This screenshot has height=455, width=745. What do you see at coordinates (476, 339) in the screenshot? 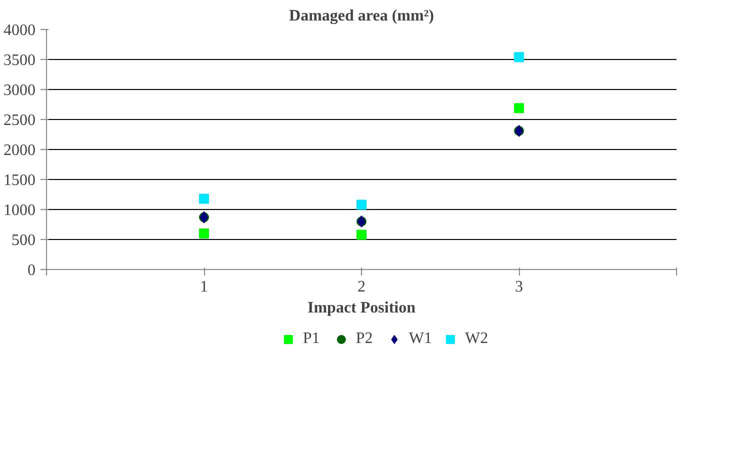
I see `legend-label: W2` at bounding box center [476, 339].